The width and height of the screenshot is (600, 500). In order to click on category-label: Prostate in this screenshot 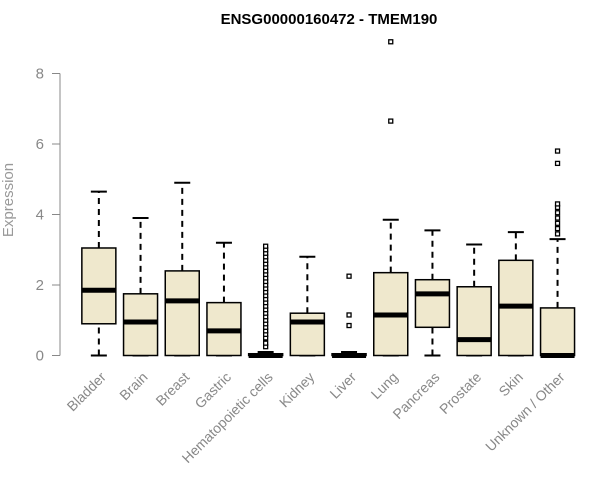, I will do `click(460, 393)`.